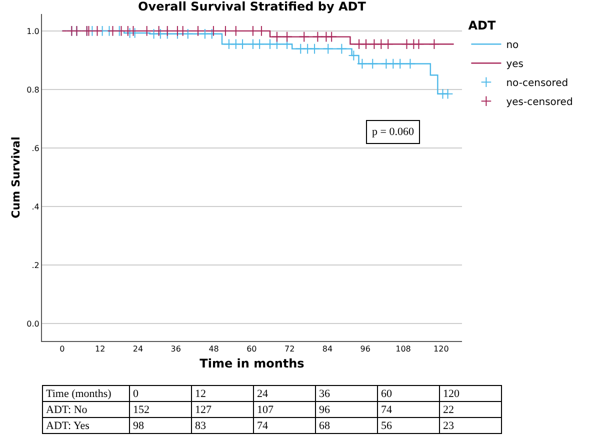 This screenshot has width=590, height=440. What do you see at coordinates (36, 265) in the screenshot?
I see `y-tick-label: .2` at bounding box center [36, 265].